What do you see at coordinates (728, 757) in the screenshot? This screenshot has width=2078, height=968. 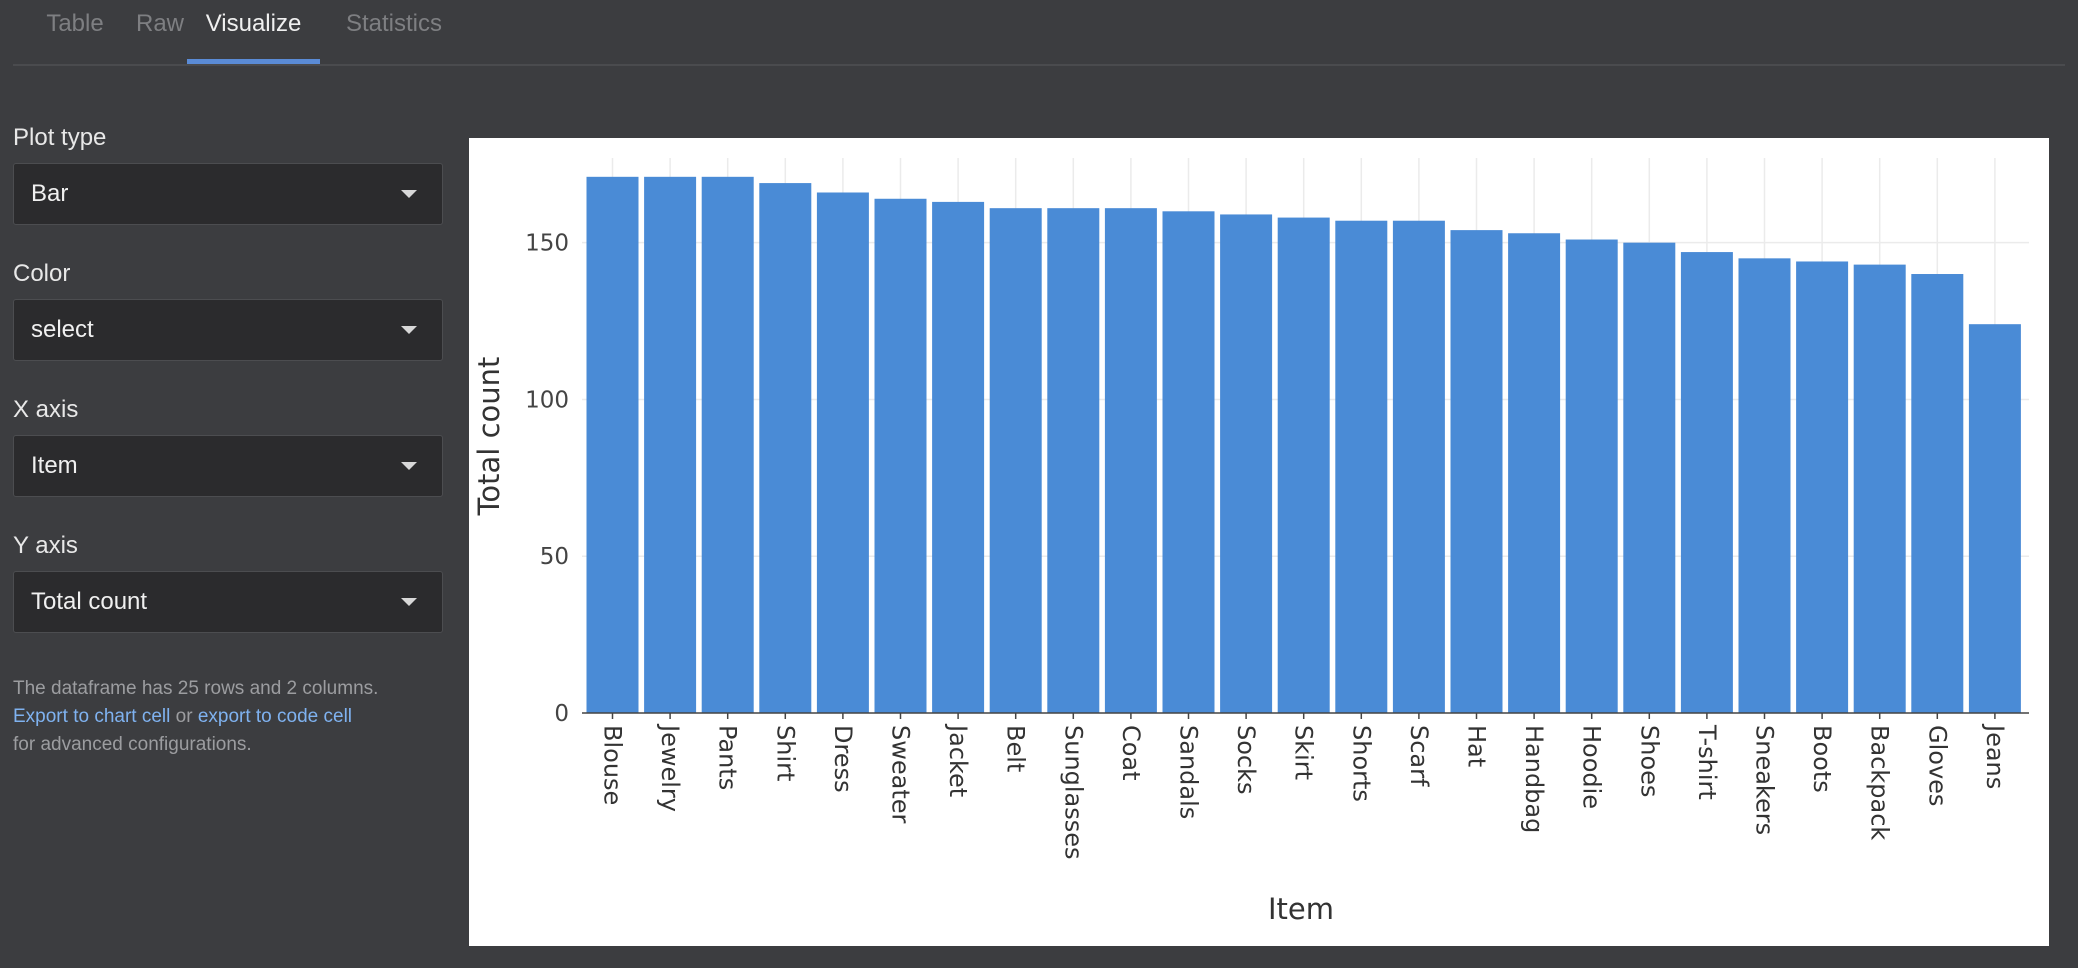 I see `x-tick-label: Pants` at bounding box center [728, 757].